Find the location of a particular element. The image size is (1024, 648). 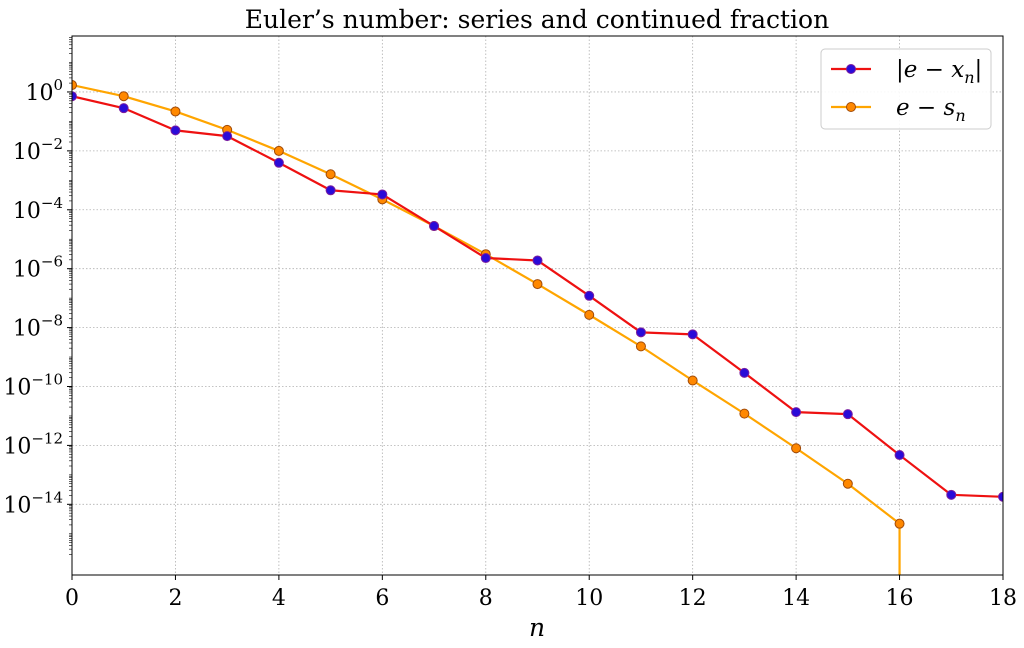

x-tick-label: 10 is located at coordinates (589, 598).